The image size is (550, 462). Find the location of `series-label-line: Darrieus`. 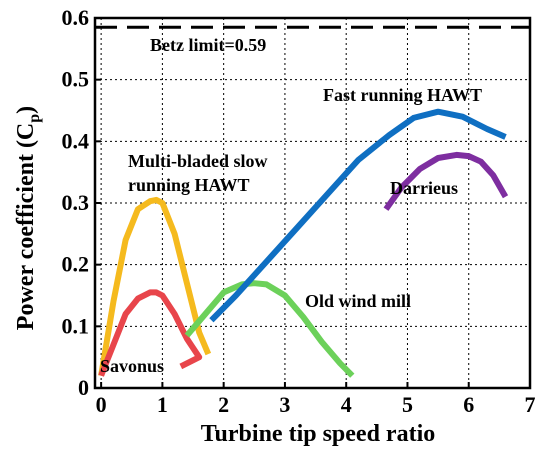

series-label-line: Darrieus is located at coordinates (424, 188).